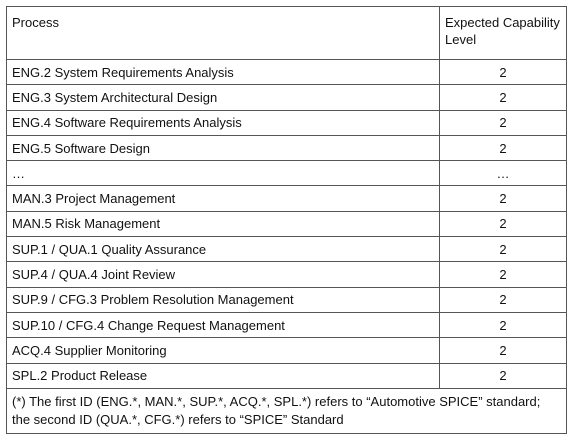 Image resolution: width=572 pixels, height=434 pixels. Describe the element at coordinates (223, 198) in the screenshot. I see `process-cell: MAN.3 Project Management` at that location.